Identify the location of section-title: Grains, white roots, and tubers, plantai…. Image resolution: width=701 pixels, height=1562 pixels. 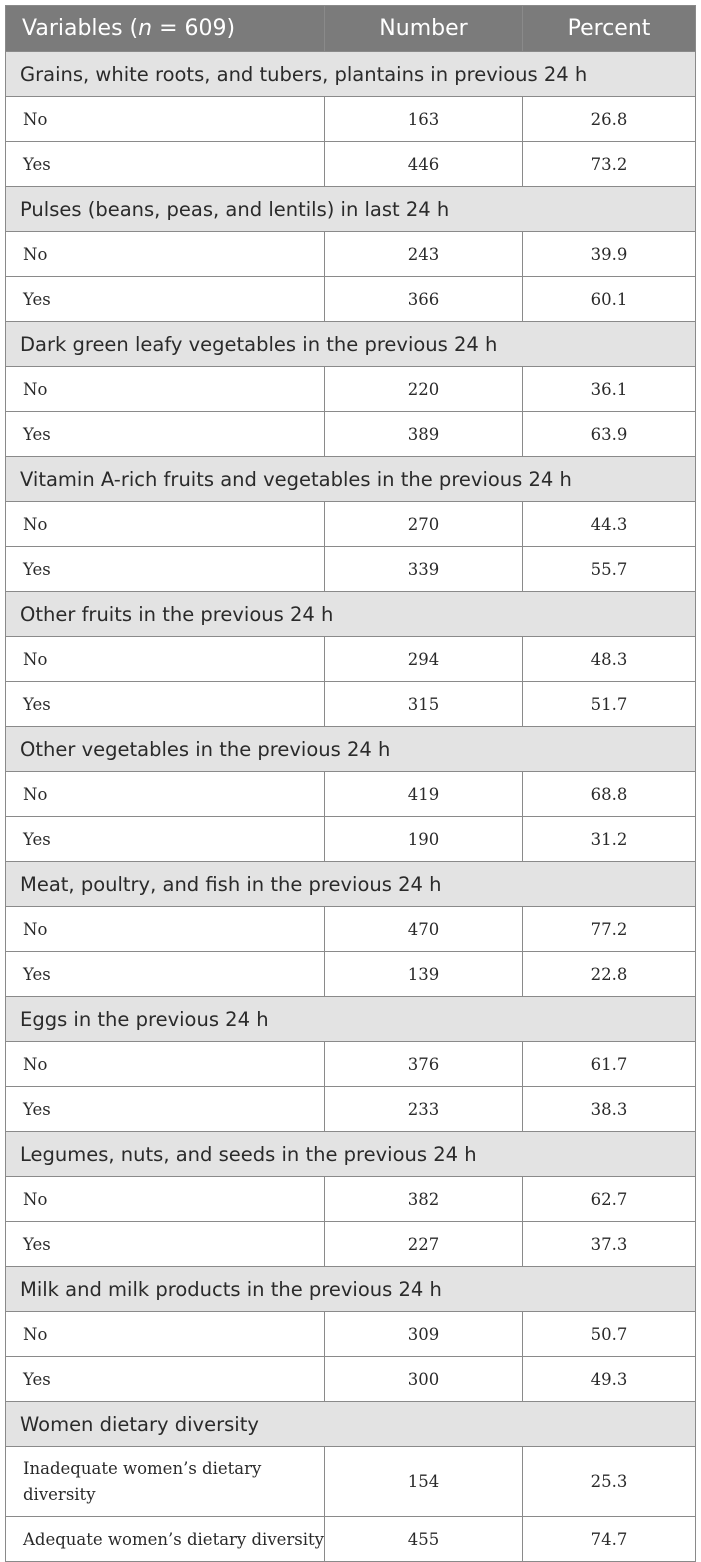
(350, 74).